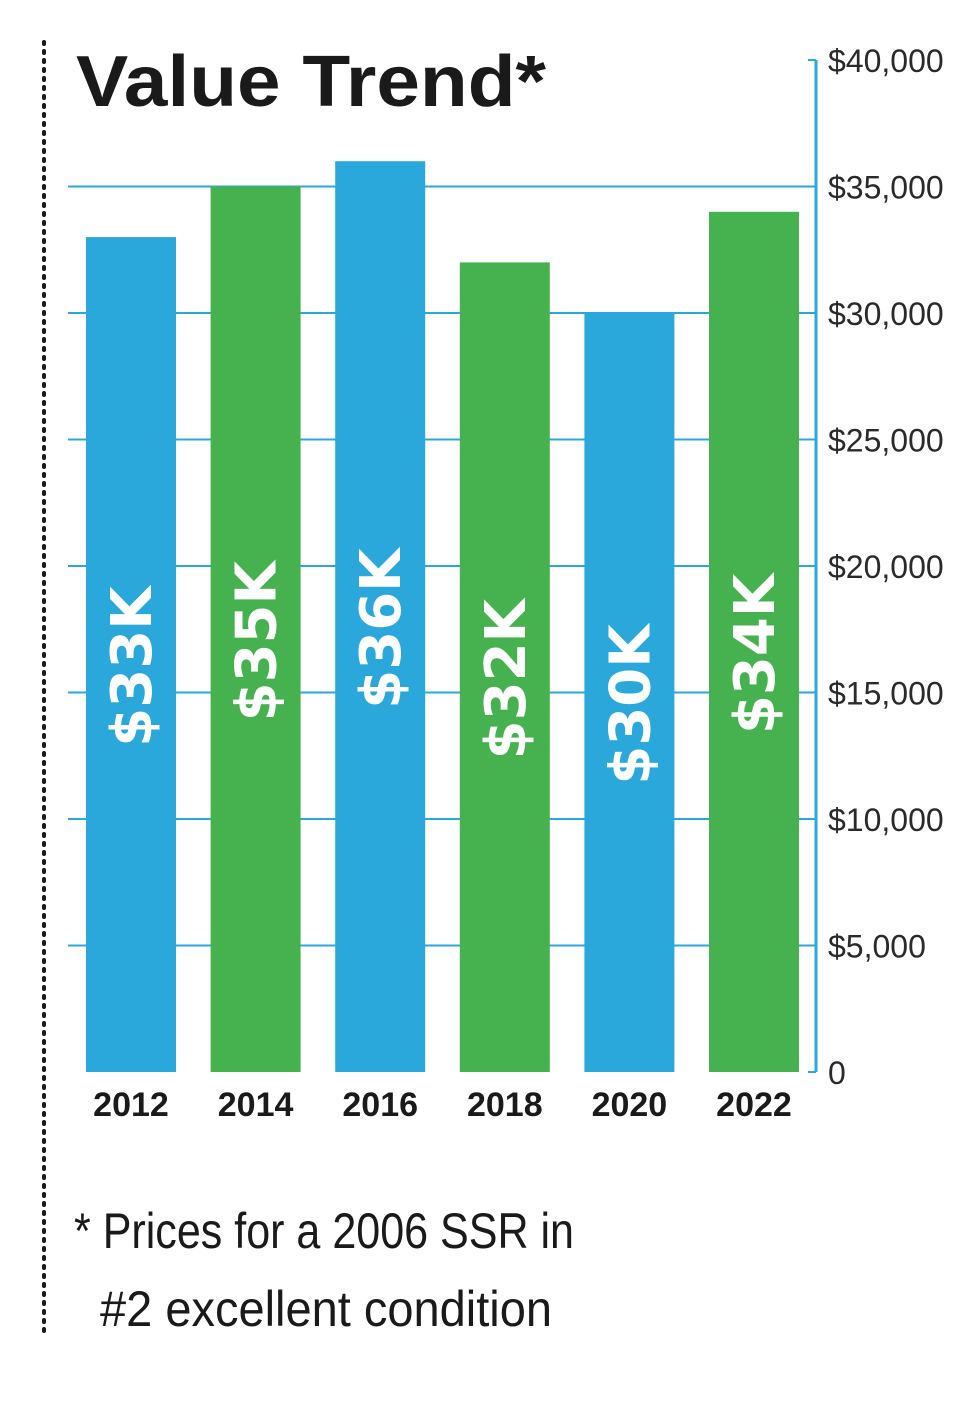  I want to click on bar-value-label: $35K, so click(257, 640).